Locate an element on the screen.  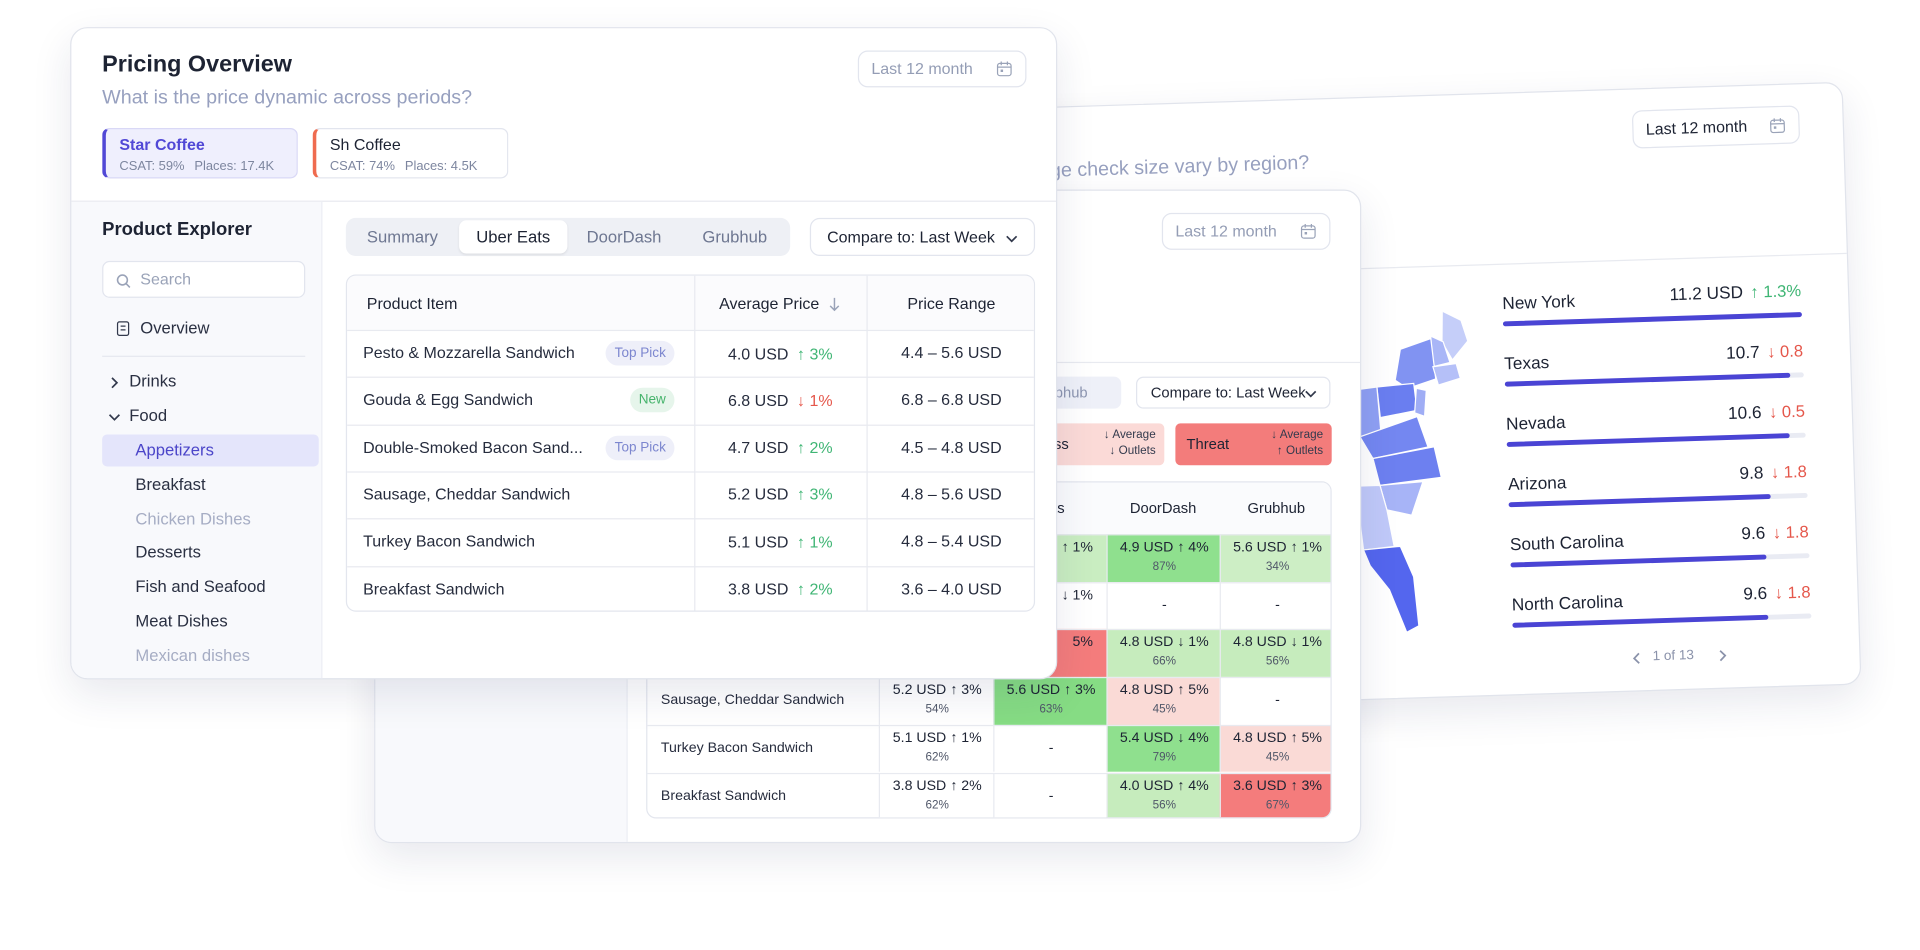
page-prev is located at coordinates (1636, 657).